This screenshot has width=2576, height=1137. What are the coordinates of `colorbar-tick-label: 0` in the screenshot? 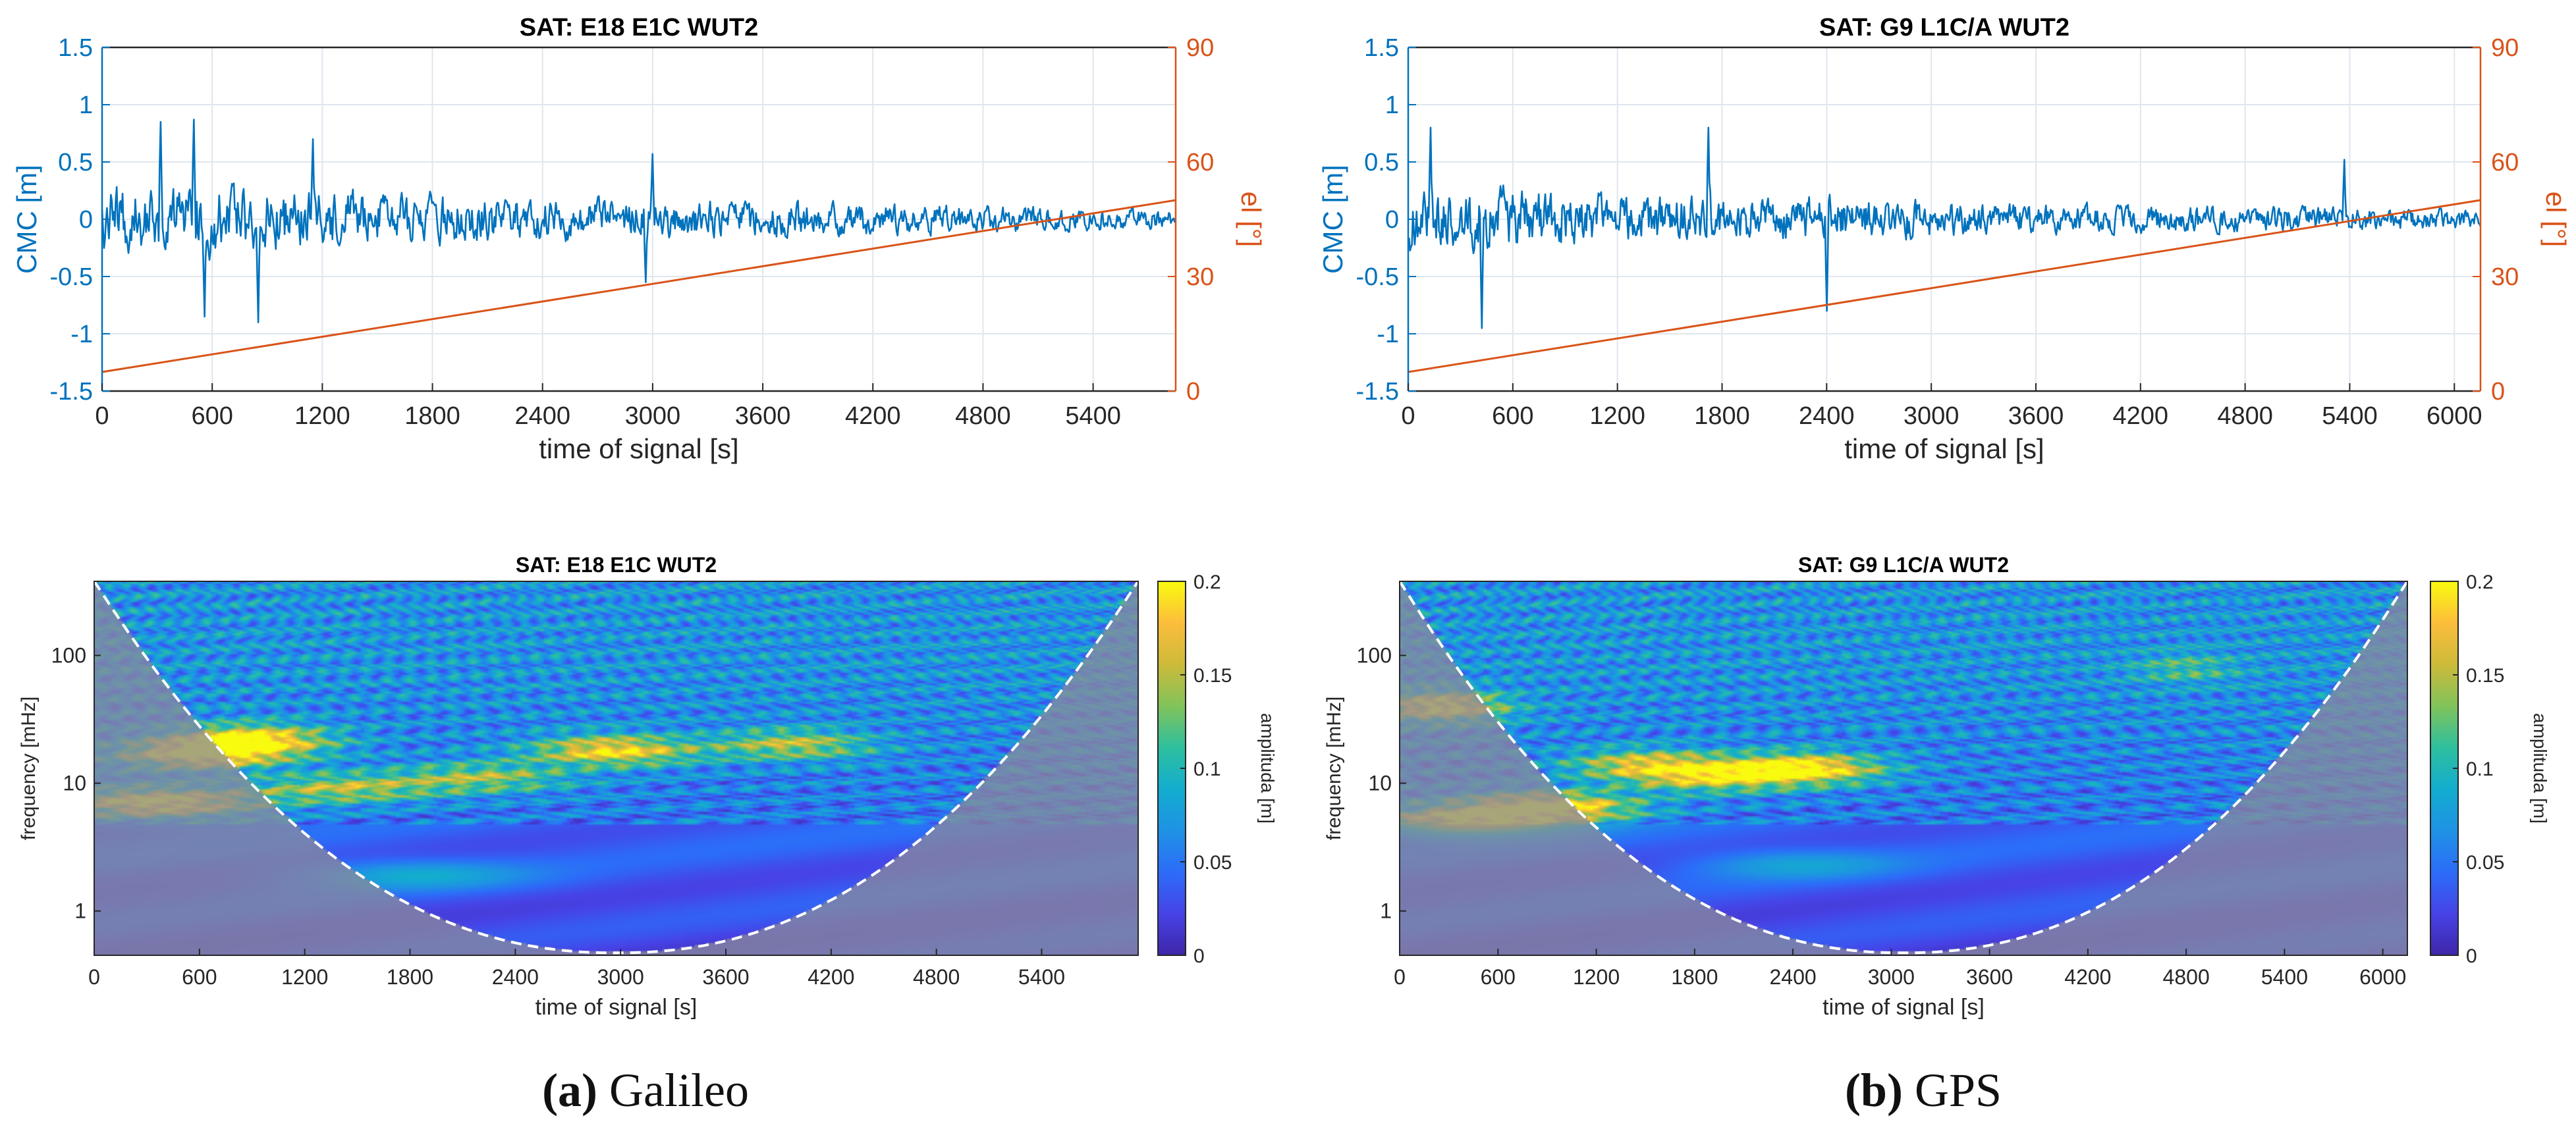 It's located at (2471, 956).